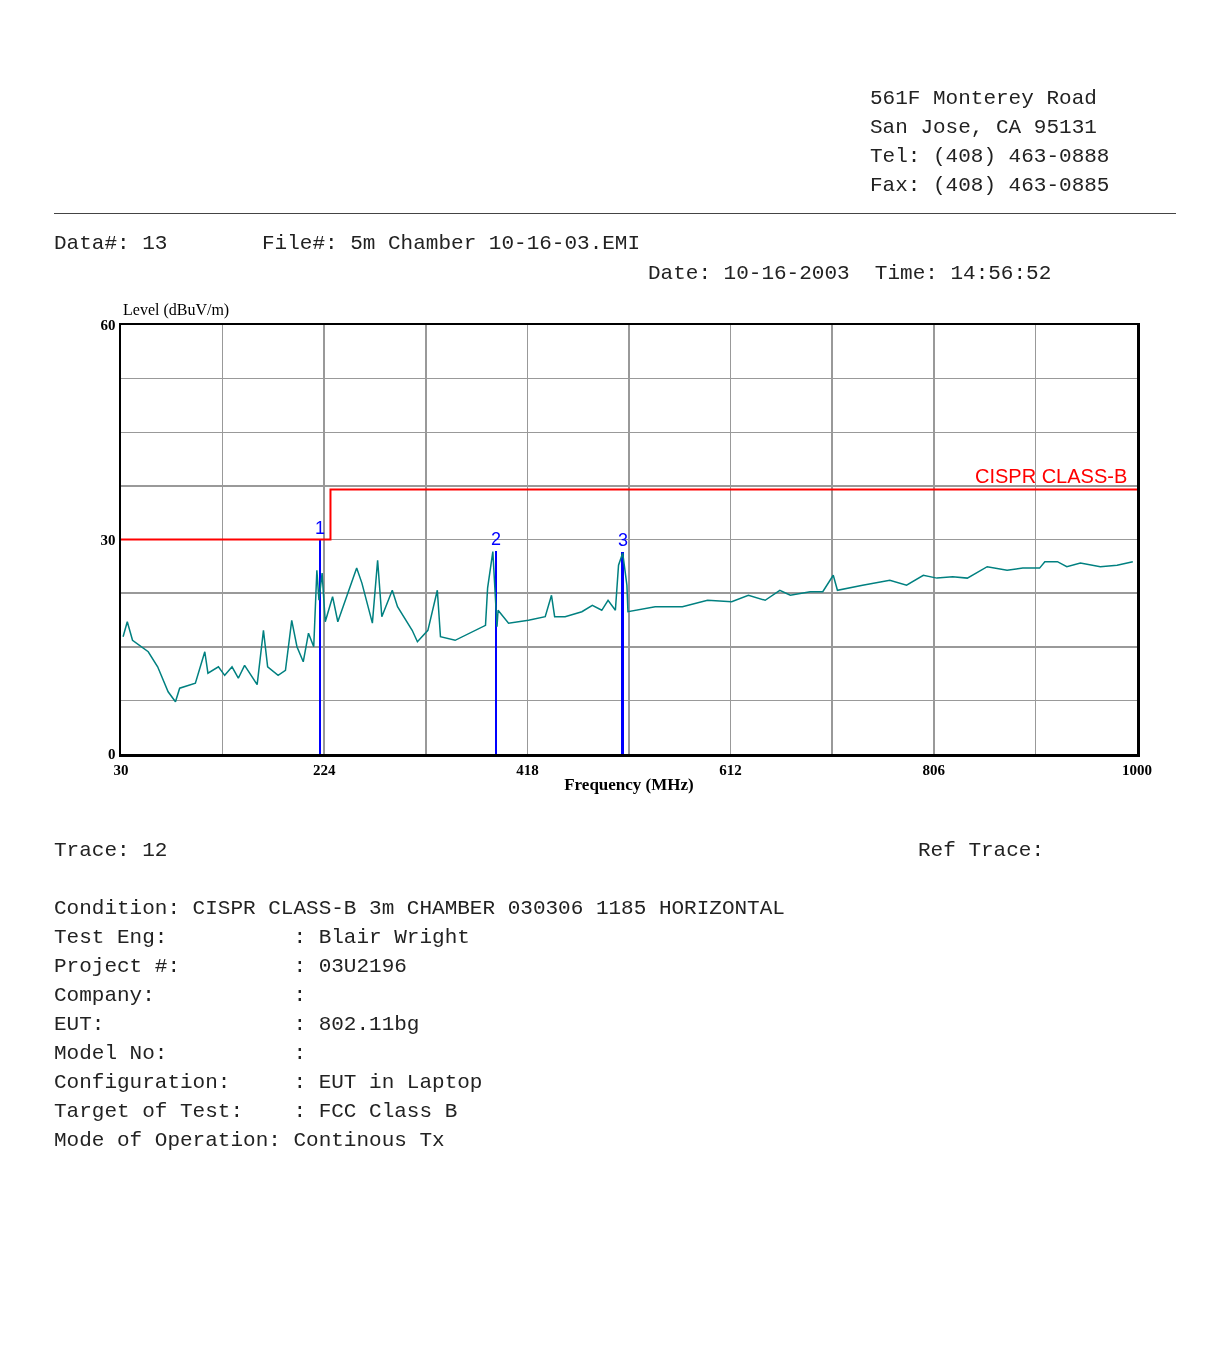 The width and height of the screenshot is (1221, 1367). What do you see at coordinates (1137, 769) in the screenshot?
I see `x-tick-label: 1000` at bounding box center [1137, 769].